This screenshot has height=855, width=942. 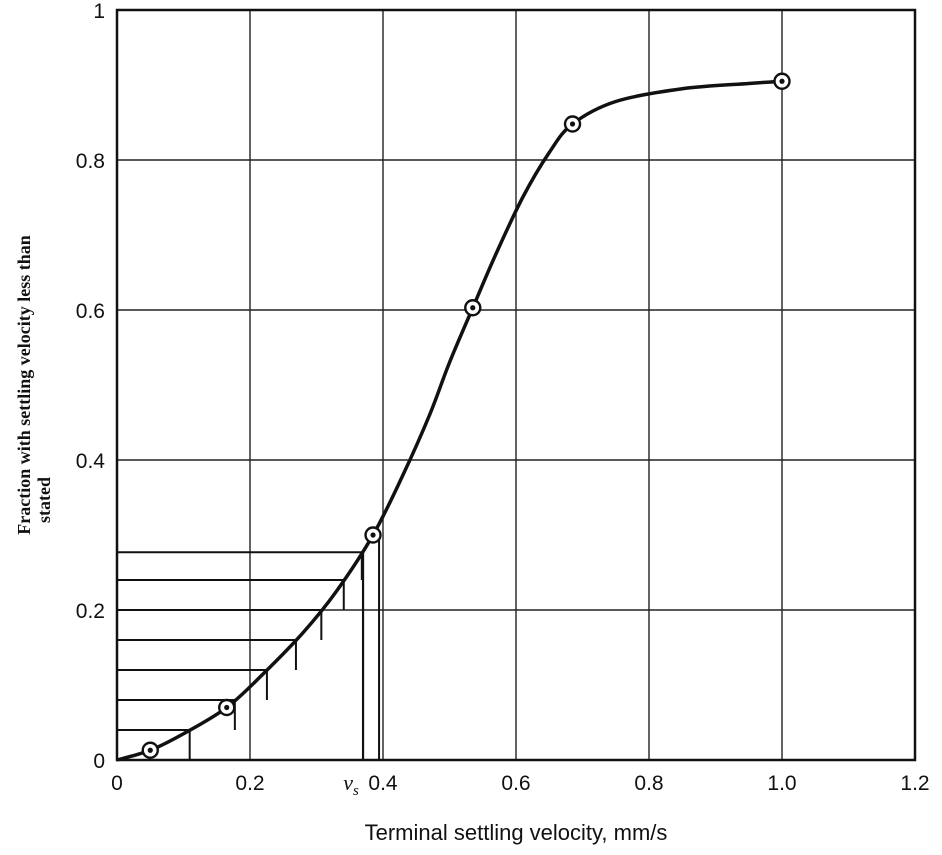 I want to click on vs-label-subscript: s, so click(x=356, y=791).